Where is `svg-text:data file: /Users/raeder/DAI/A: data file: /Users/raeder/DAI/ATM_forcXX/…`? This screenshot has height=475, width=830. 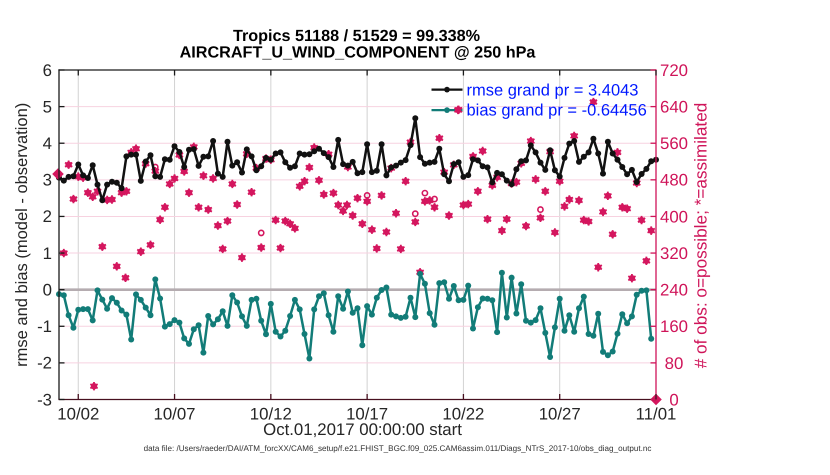 svg-text:data file: /Users/raeder/DAI/A: data file: /Users/raeder/DAI/ATM_forcXX/… is located at coordinates (398, 448).